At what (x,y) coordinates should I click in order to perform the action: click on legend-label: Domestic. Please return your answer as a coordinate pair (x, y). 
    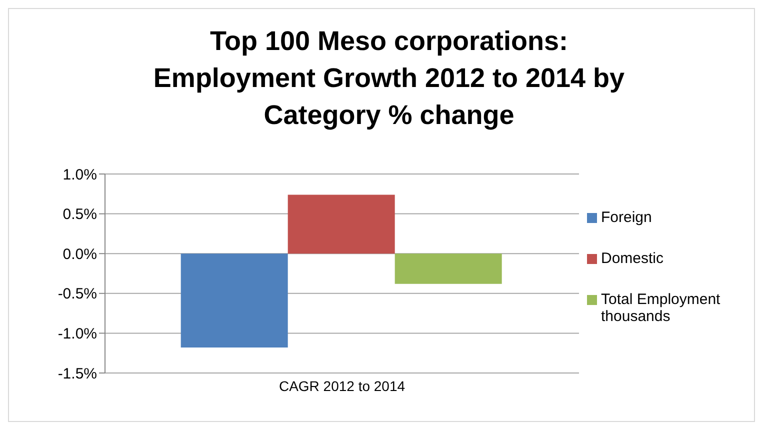
    Looking at the image, I should click on (632, 258).